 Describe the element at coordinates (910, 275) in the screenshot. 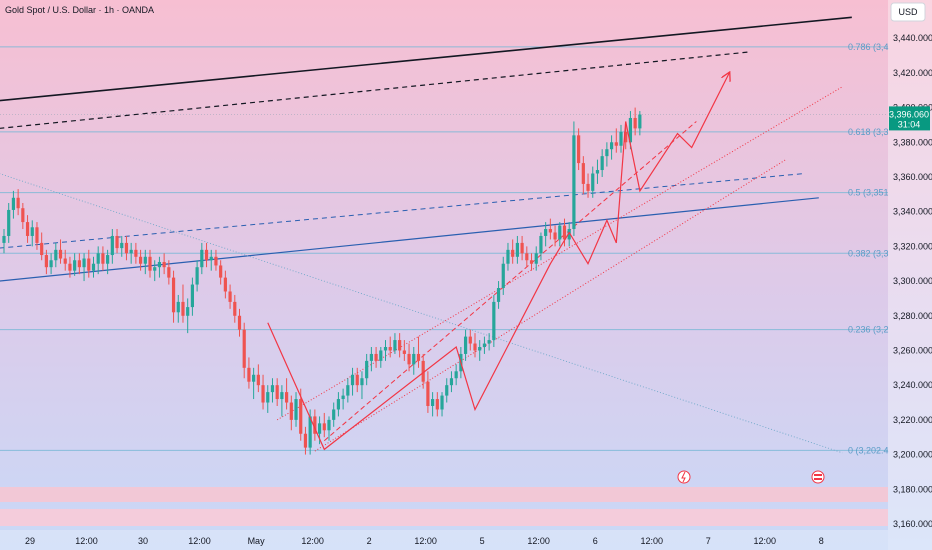

I see `price-axis` at that location.